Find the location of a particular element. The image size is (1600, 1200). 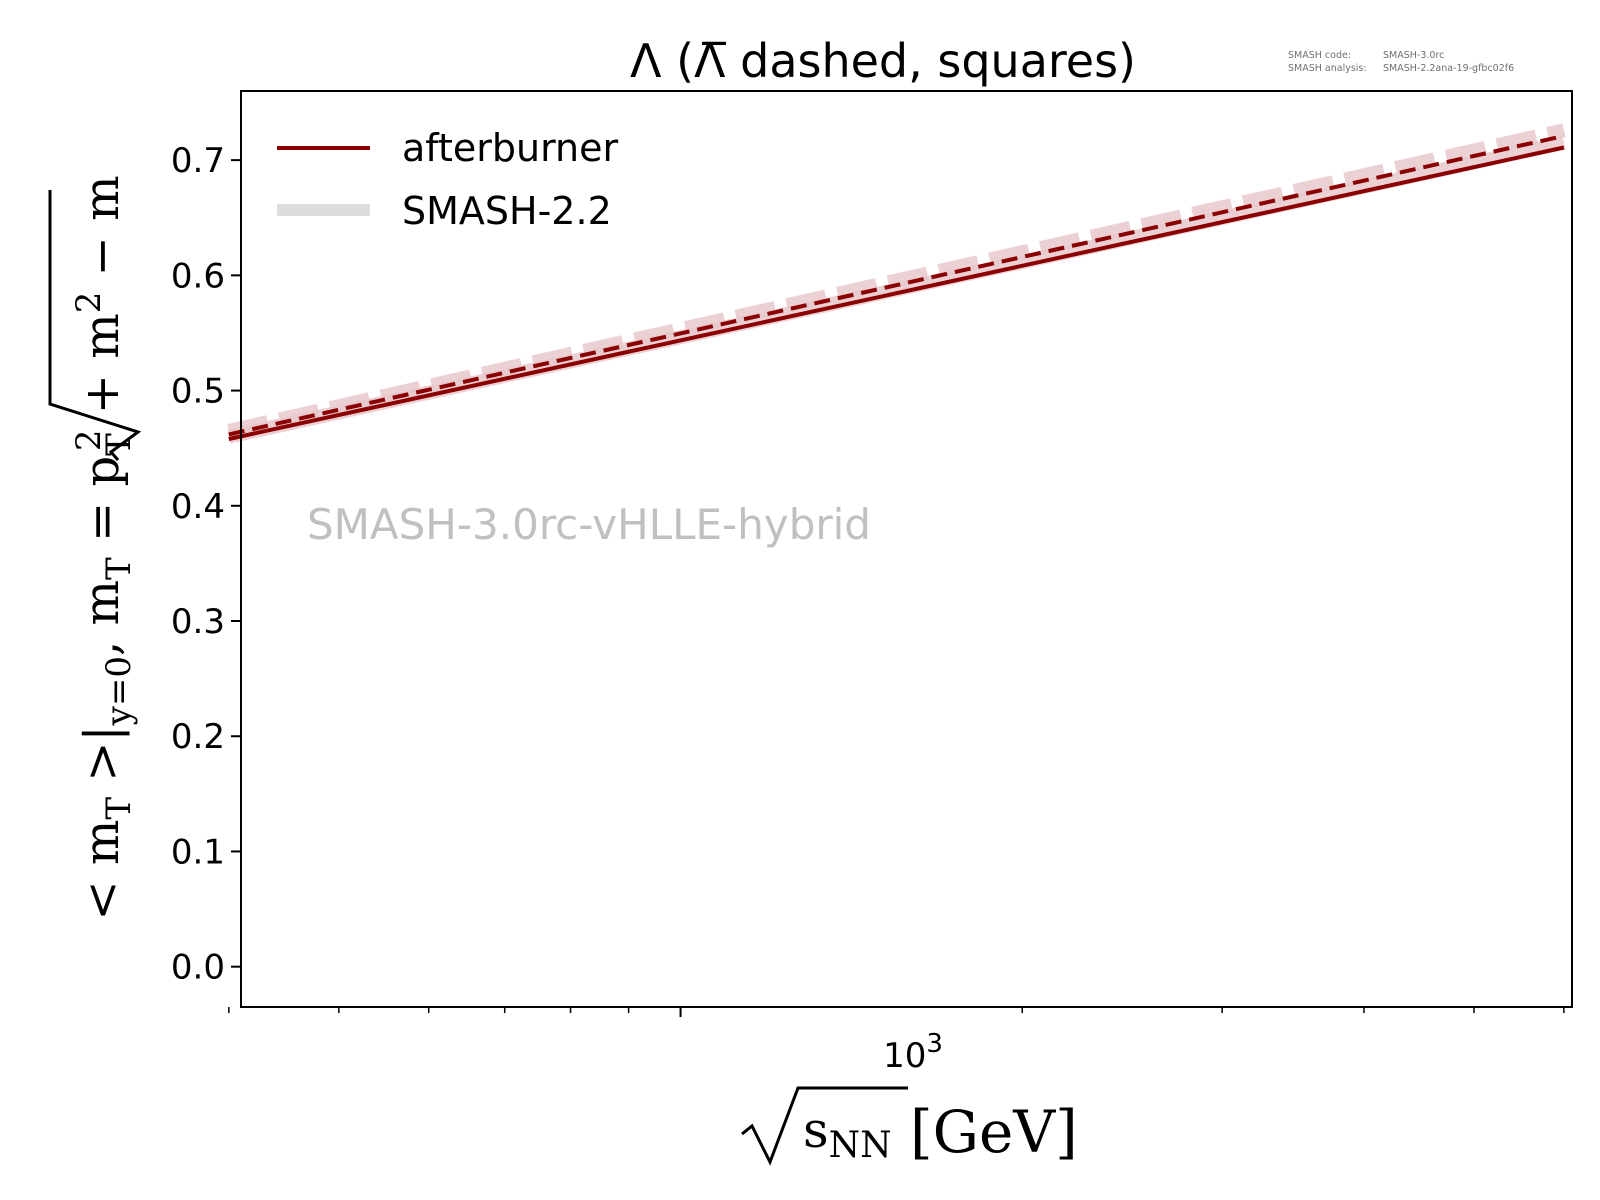

svg-text:< mT >|y=0, mT = pT2 + m2: < mT >|y=0, mT = pT2 + m2 − m is located at coordinates (104, 547).